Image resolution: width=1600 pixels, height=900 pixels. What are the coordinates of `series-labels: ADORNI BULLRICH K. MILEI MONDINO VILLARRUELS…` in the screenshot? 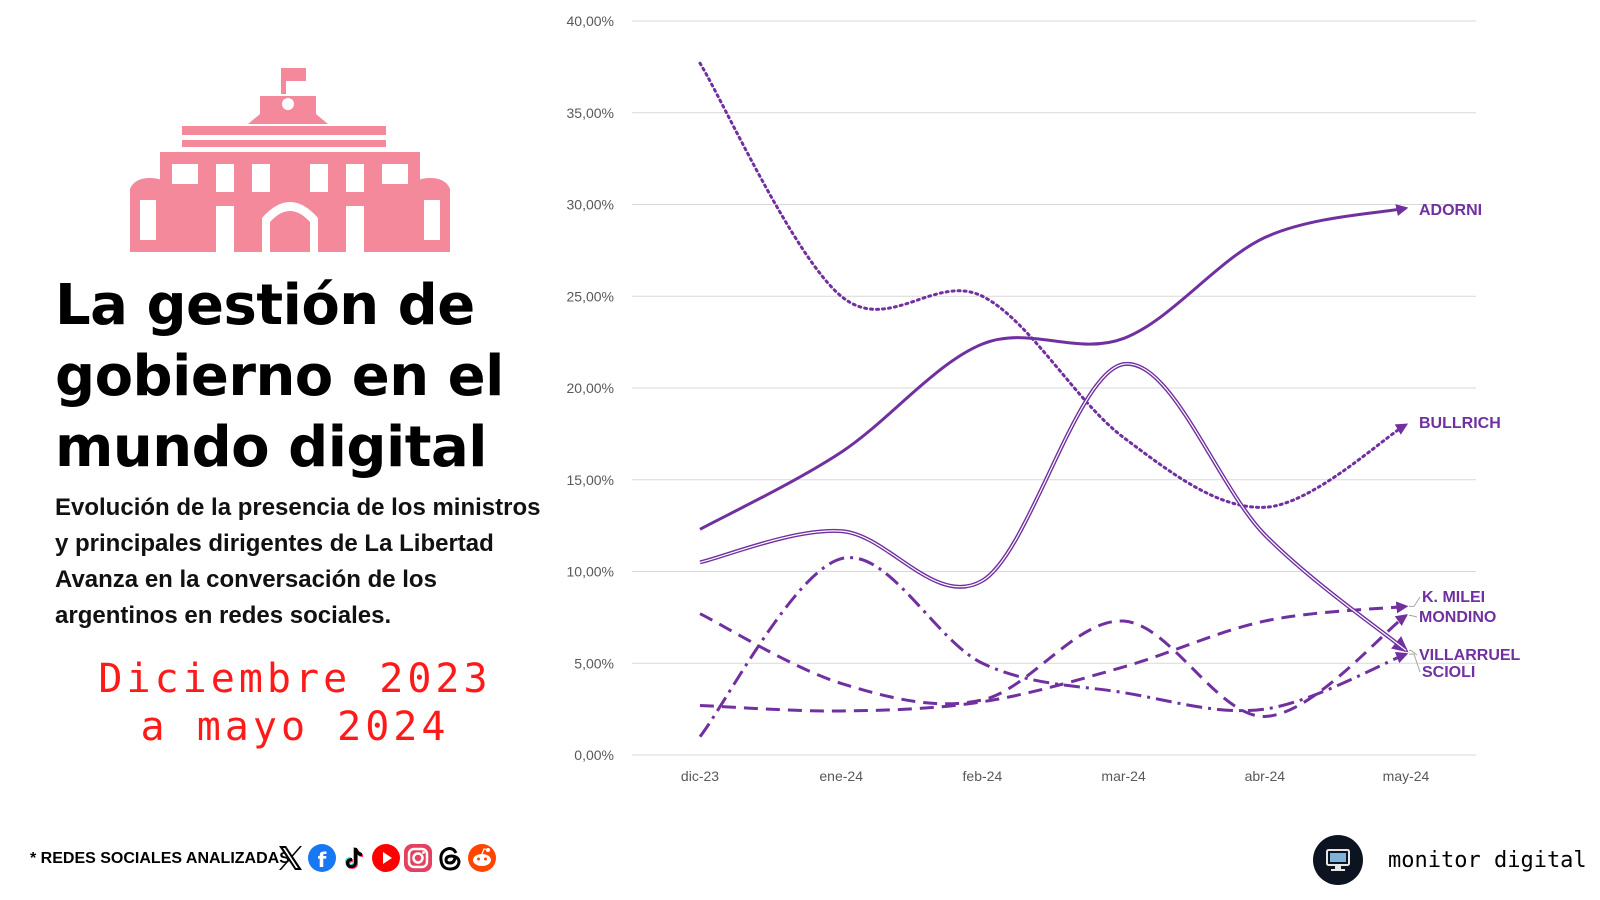 It's located at (1465, 441).